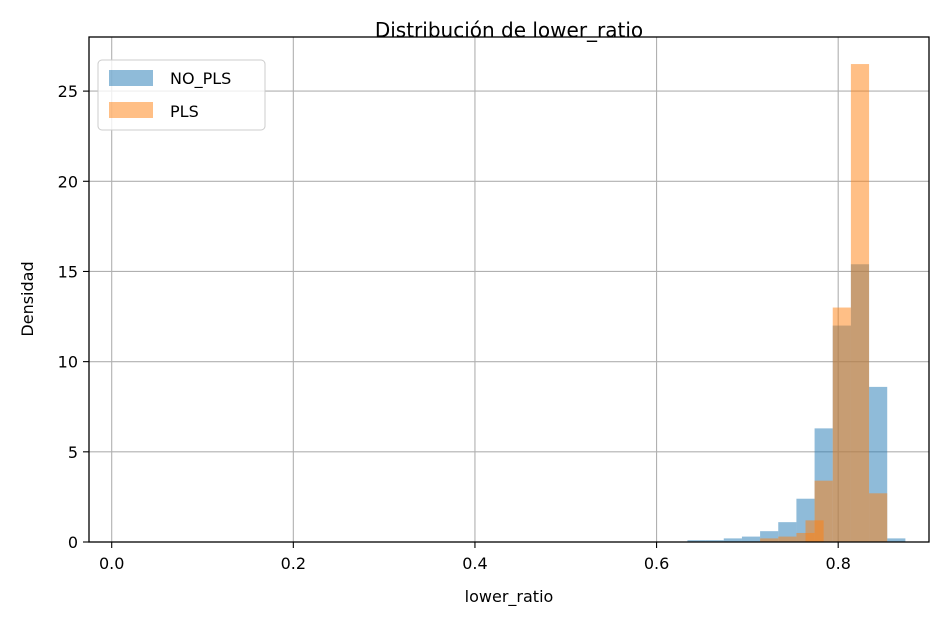  I want to click on y-tick-label: 10, so click(68, 362).